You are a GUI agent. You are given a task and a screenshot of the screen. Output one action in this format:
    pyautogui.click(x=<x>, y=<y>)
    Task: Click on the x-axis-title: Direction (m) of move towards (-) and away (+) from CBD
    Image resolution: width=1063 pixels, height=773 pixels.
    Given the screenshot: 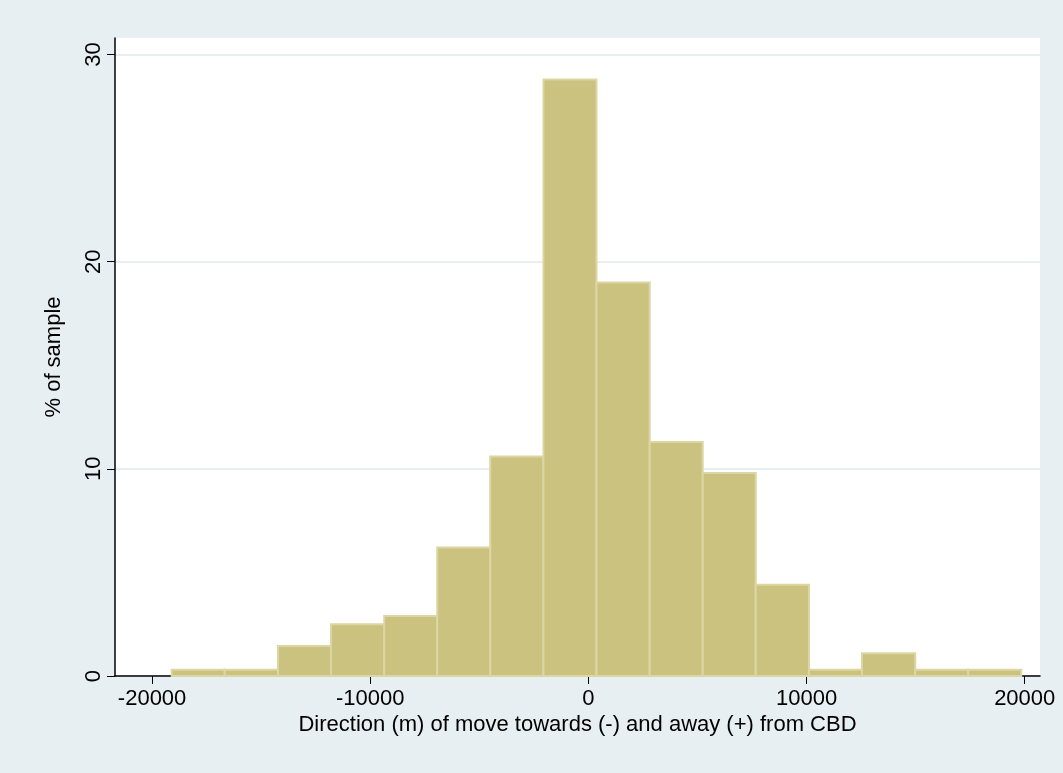 What is the action you would take?
    pyautogui.click(x=577, y=724)
    